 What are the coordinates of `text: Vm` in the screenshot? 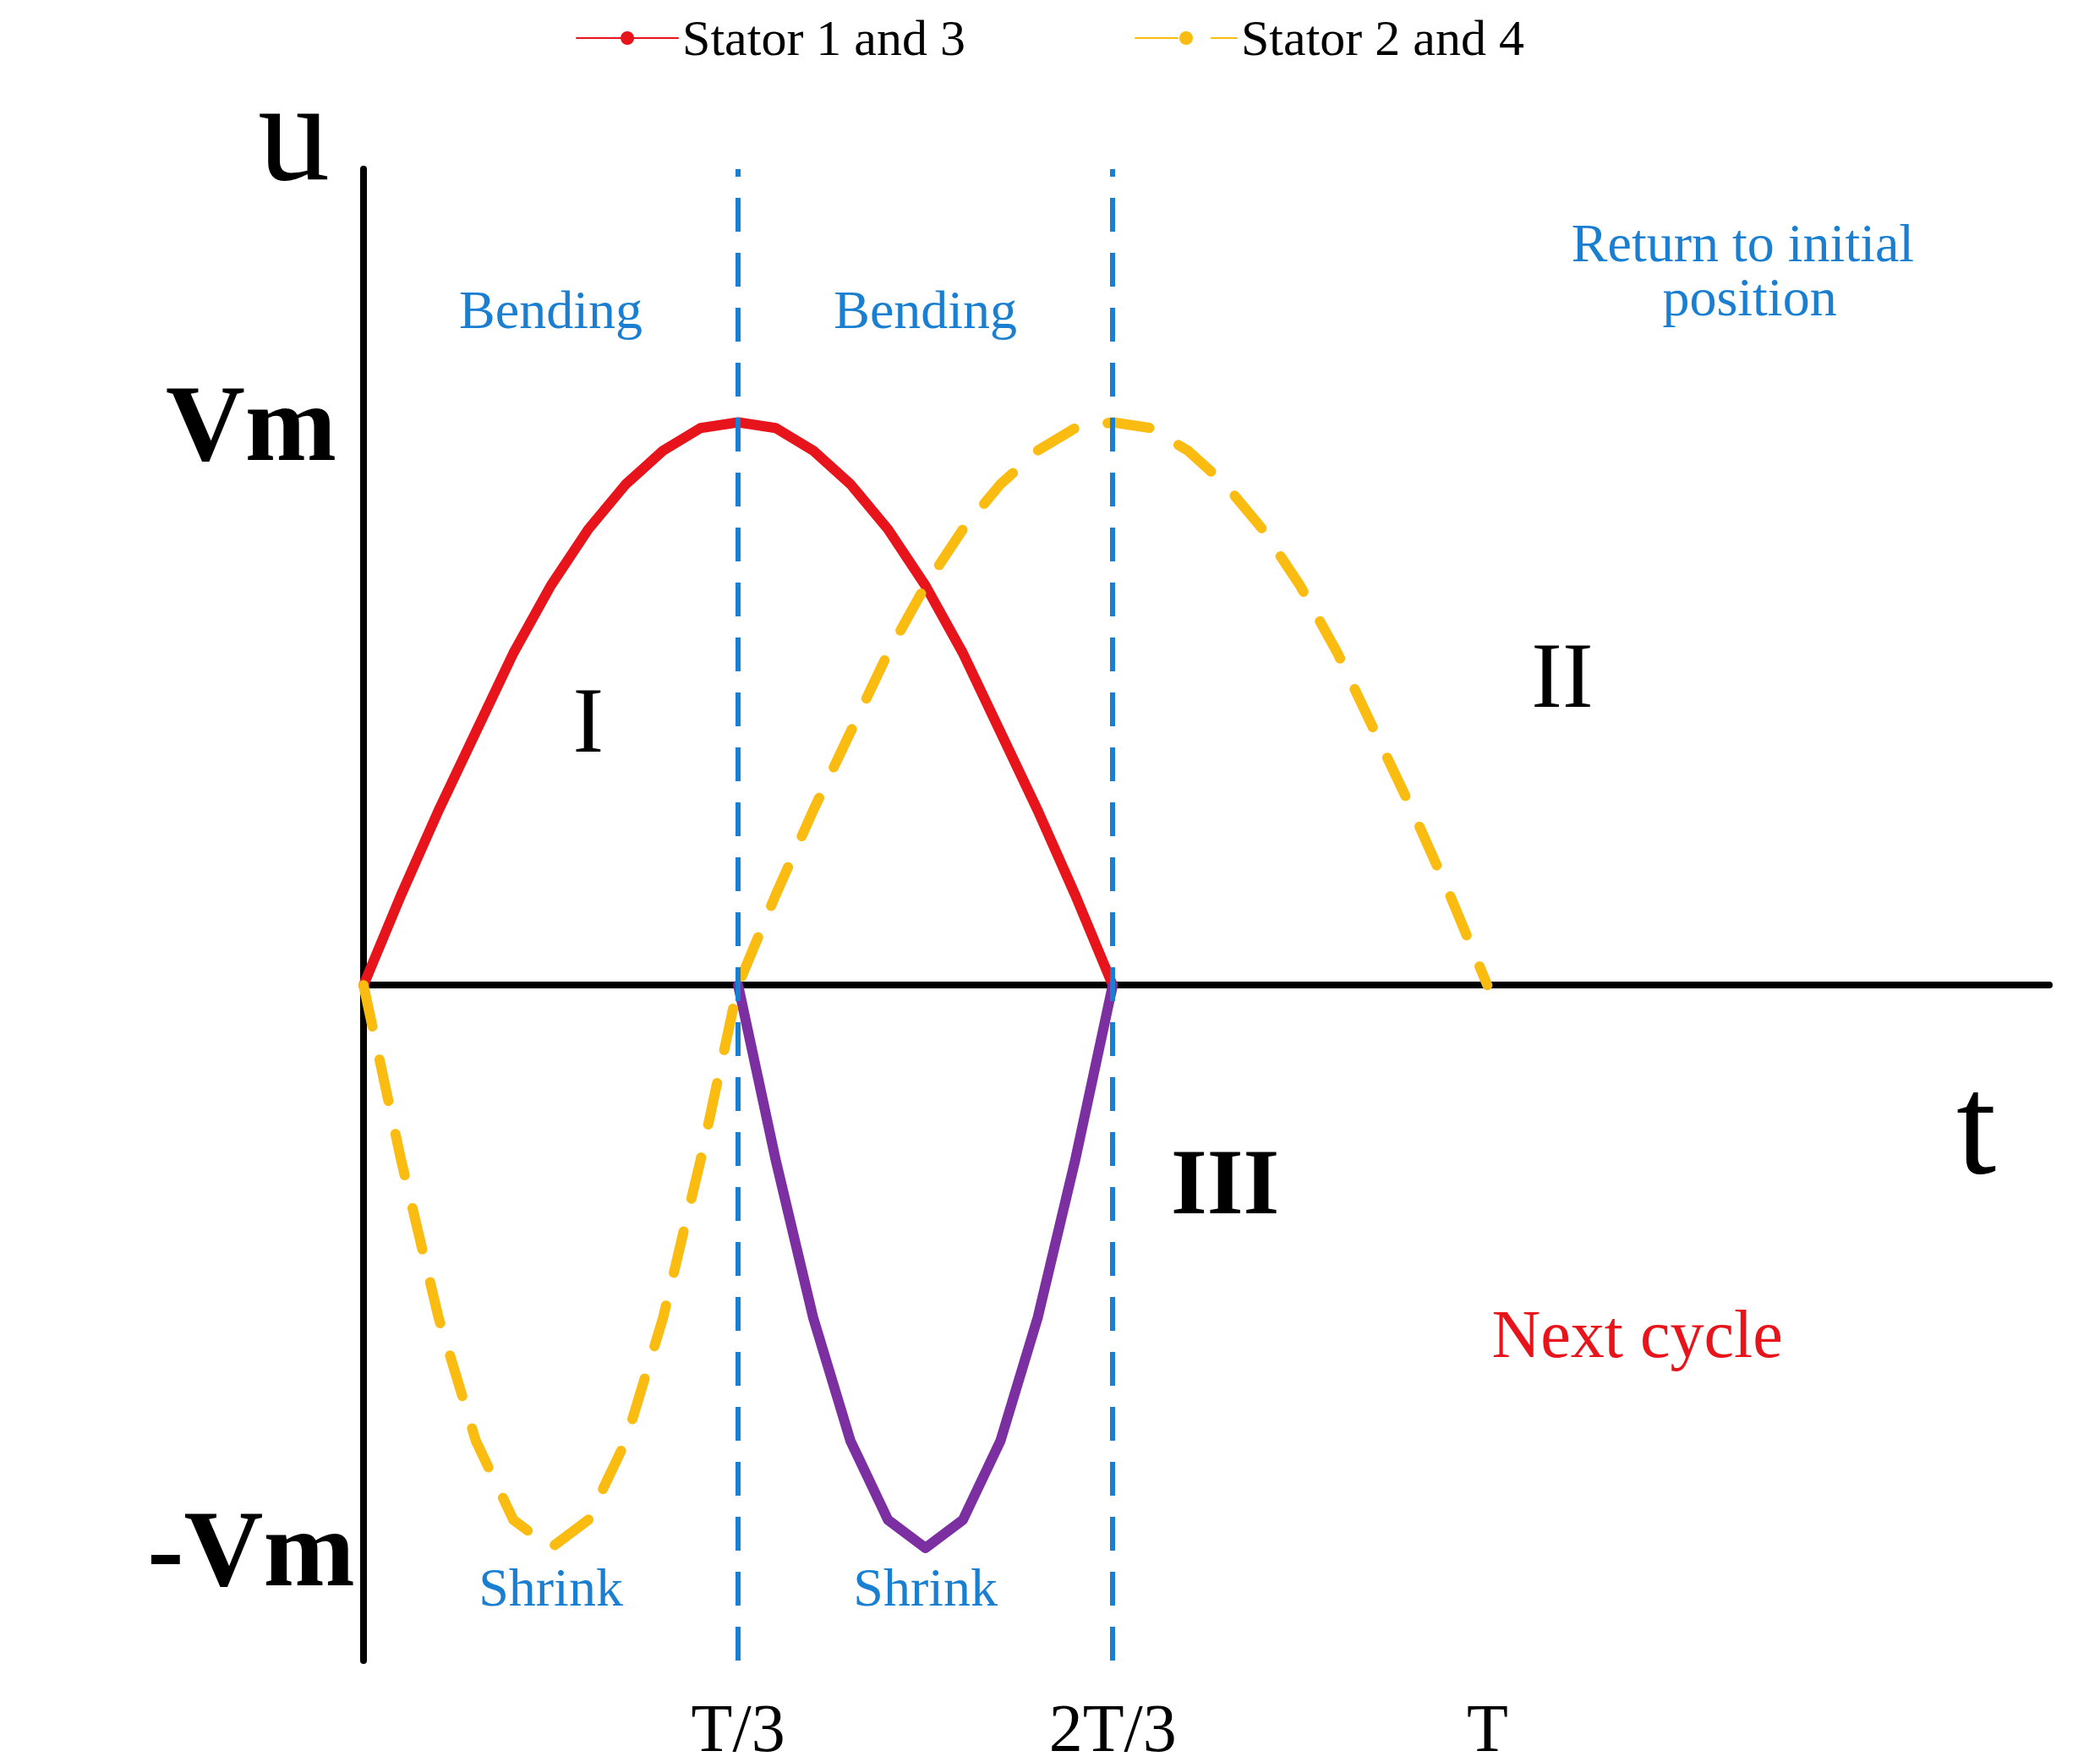 It's located at (251, 423).